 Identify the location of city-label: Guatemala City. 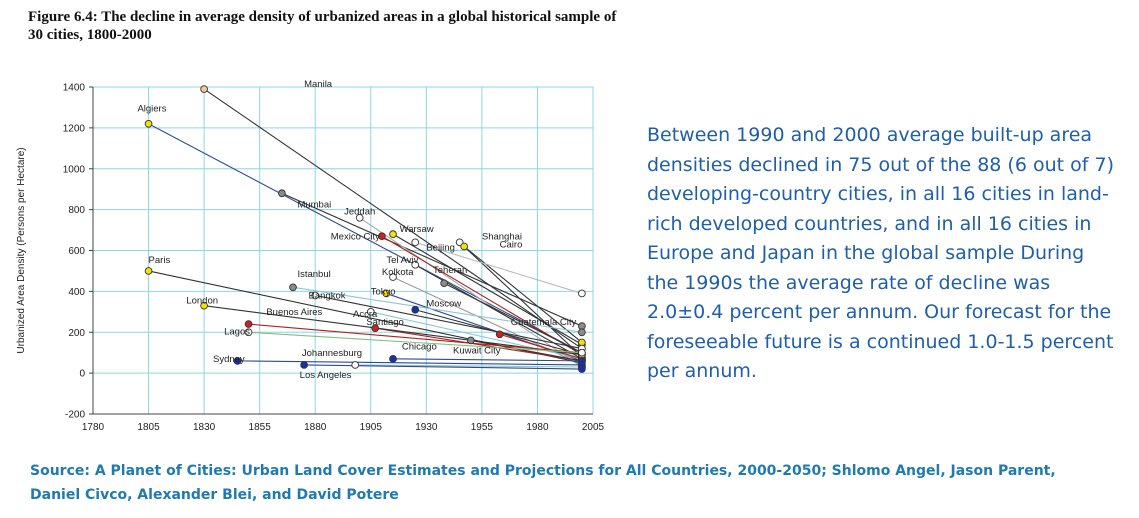
(544, 322).